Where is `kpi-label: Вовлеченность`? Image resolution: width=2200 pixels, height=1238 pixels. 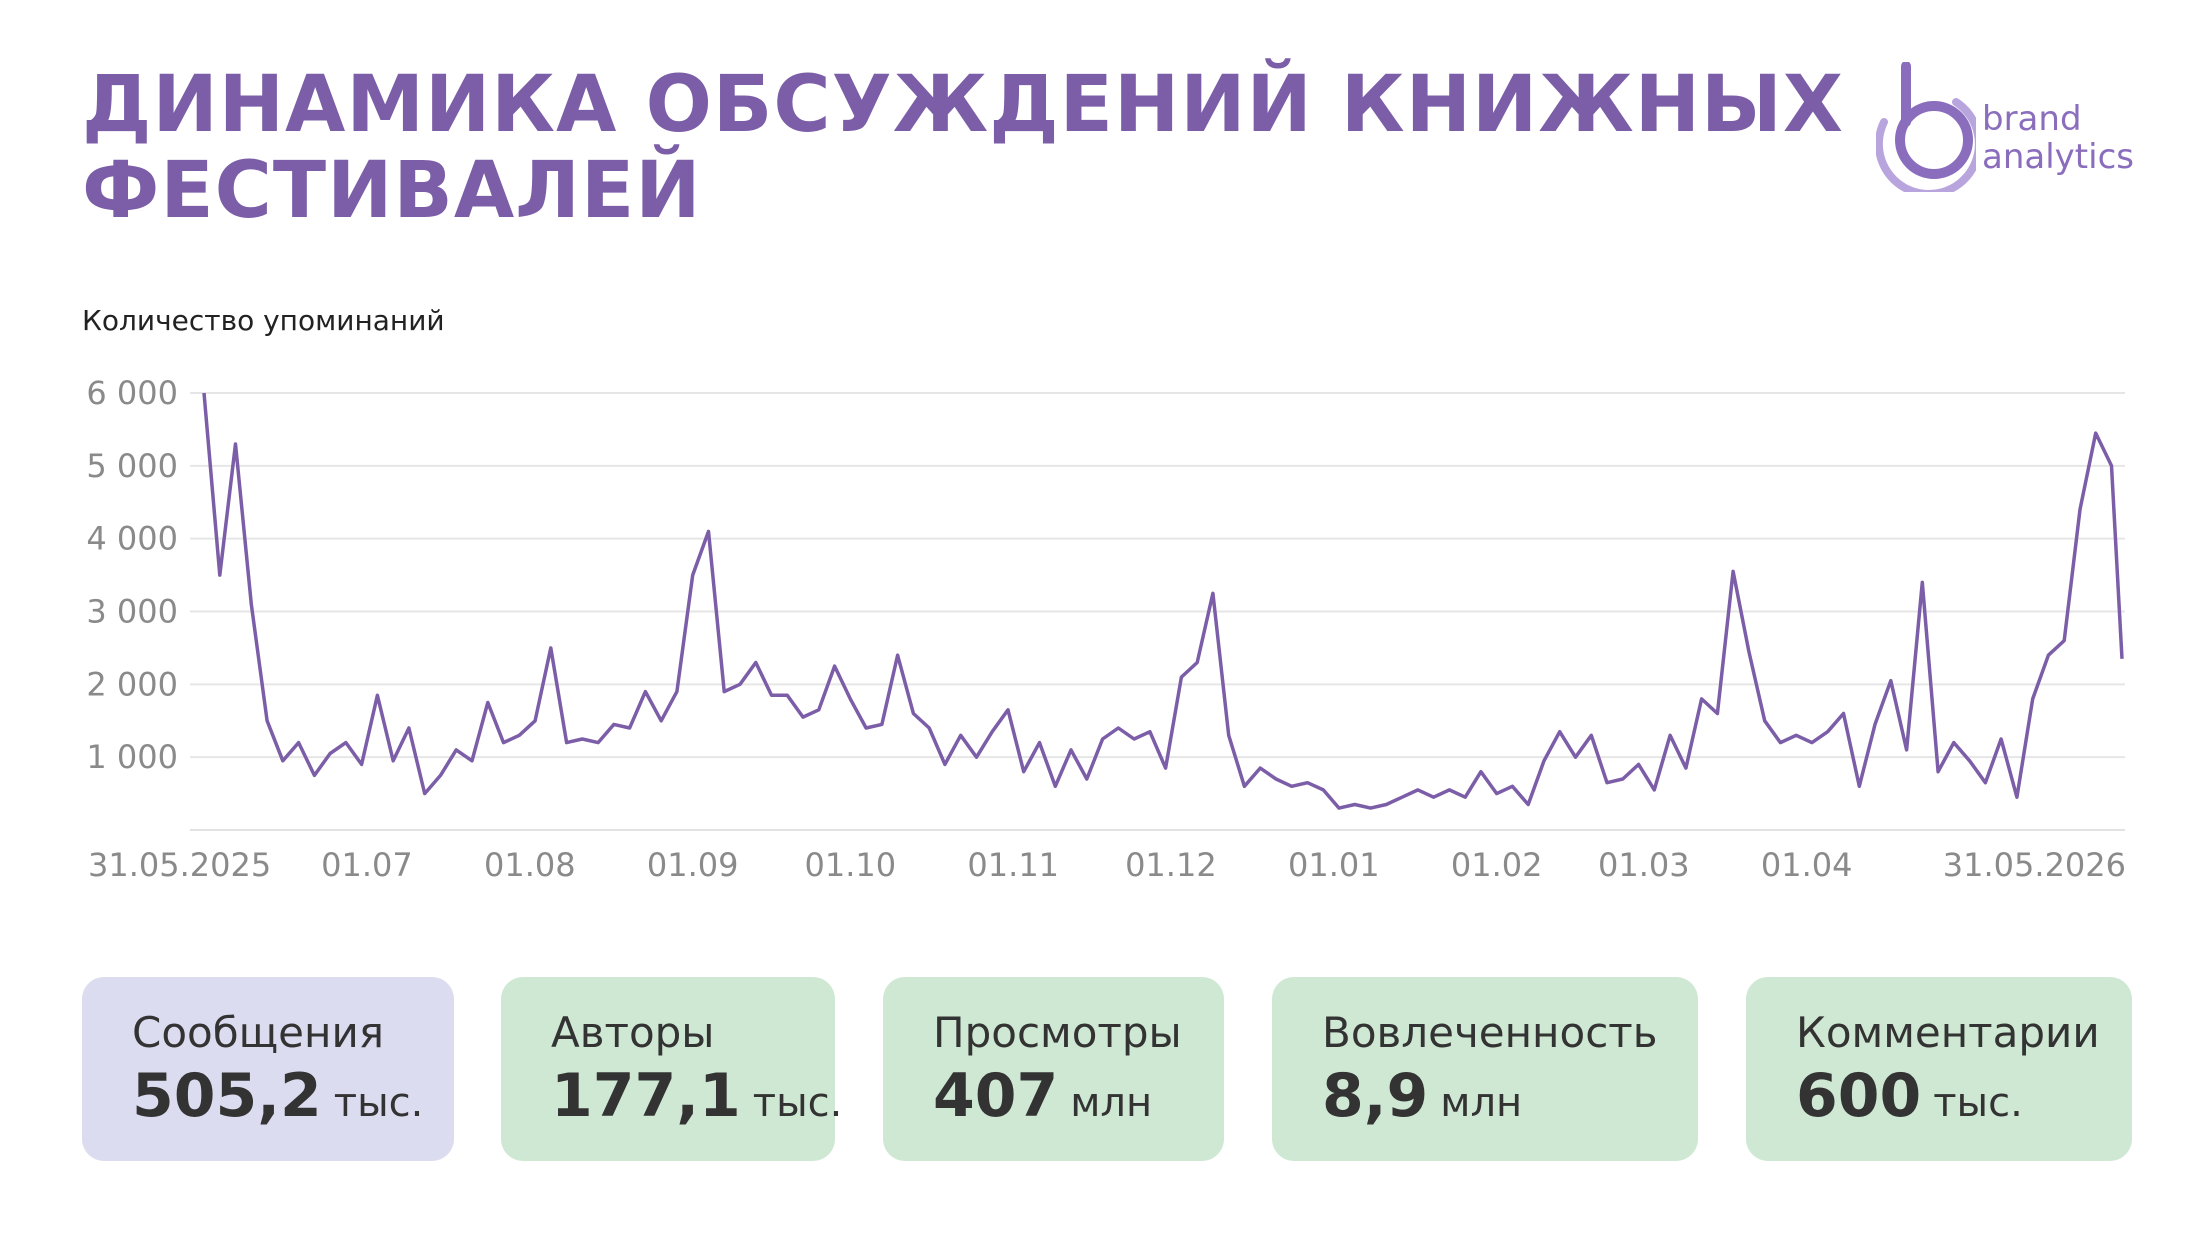
kpi-label: Вовлеченность is located at coordinates (1490, 1032).